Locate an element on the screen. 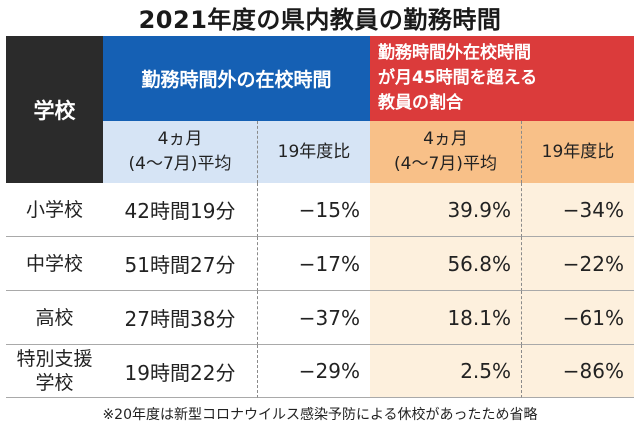 This screenshot has height=431, width=640. subheader-rate-period-text: 4ヵ月 (4〜7月)平均 is located at coordinates (445, 151).